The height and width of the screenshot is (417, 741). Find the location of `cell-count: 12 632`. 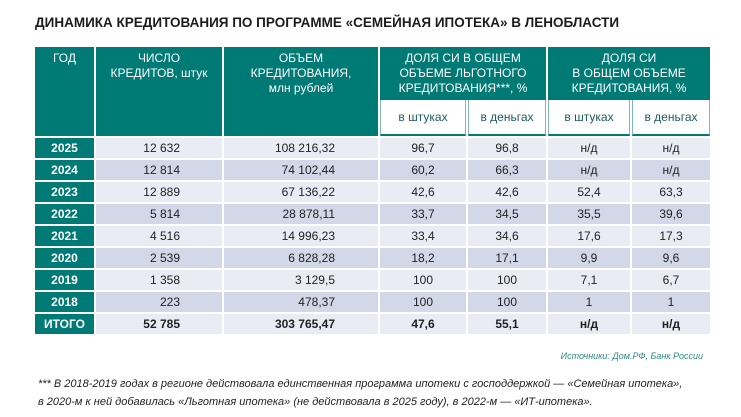

cell-count: 12 632 is located at coordinates (159, 147).